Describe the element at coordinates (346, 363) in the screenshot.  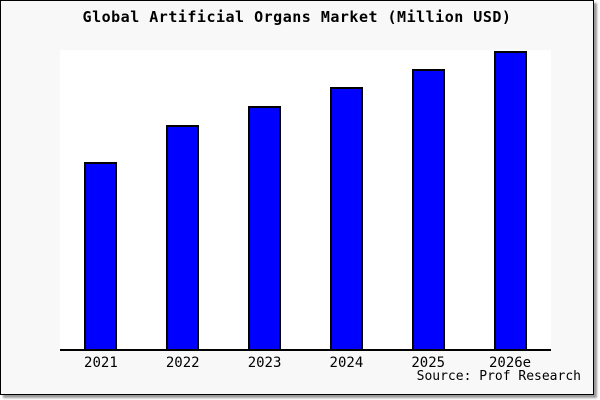
I see `x-tick-2024: 2024` at that location.